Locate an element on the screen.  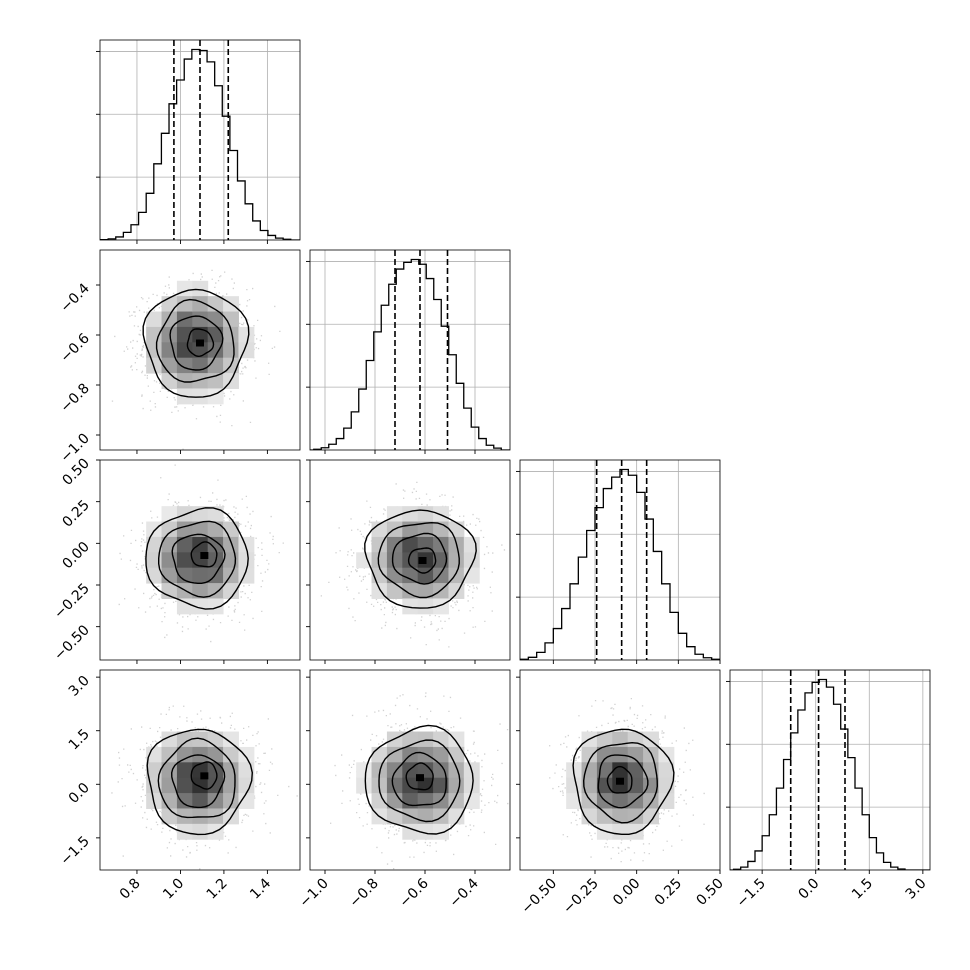
y-tick-label: −1.5 is located at coordinates (74, 850).